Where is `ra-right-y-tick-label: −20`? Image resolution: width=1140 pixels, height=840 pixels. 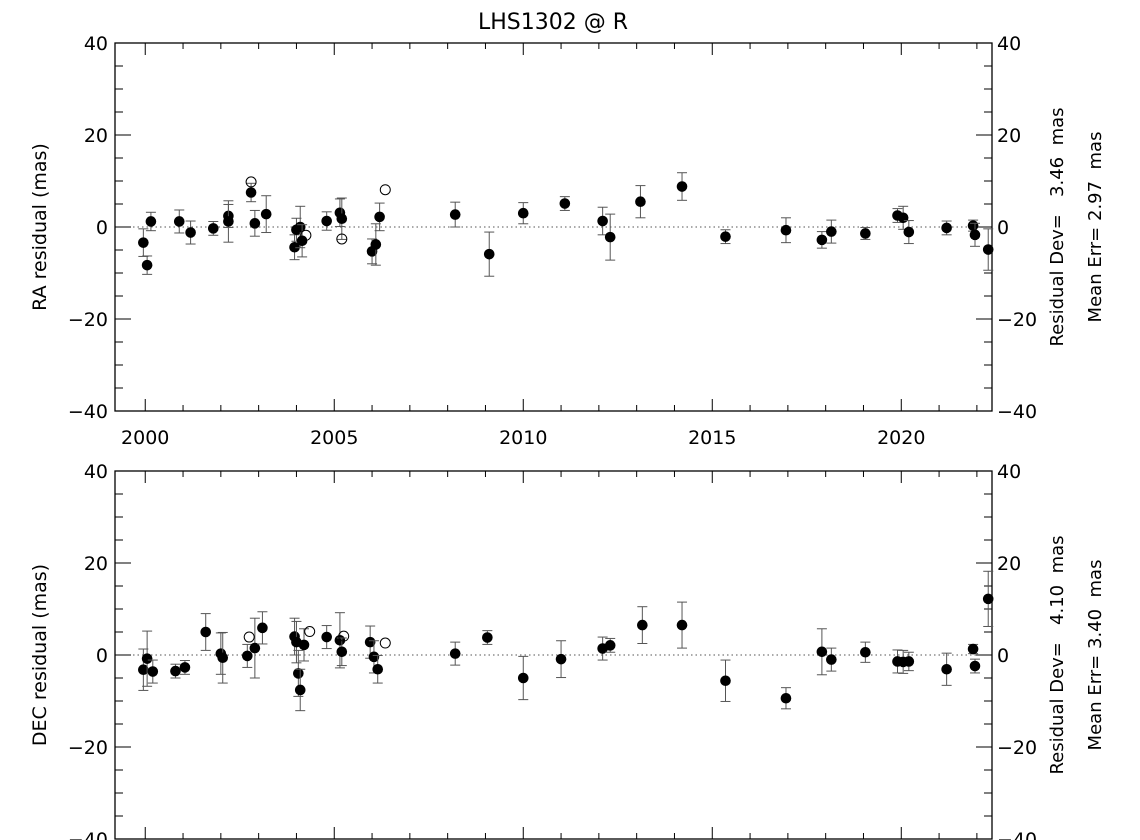 ra-right-y-tick-label: −20 is located at coordinates (1017, 320).